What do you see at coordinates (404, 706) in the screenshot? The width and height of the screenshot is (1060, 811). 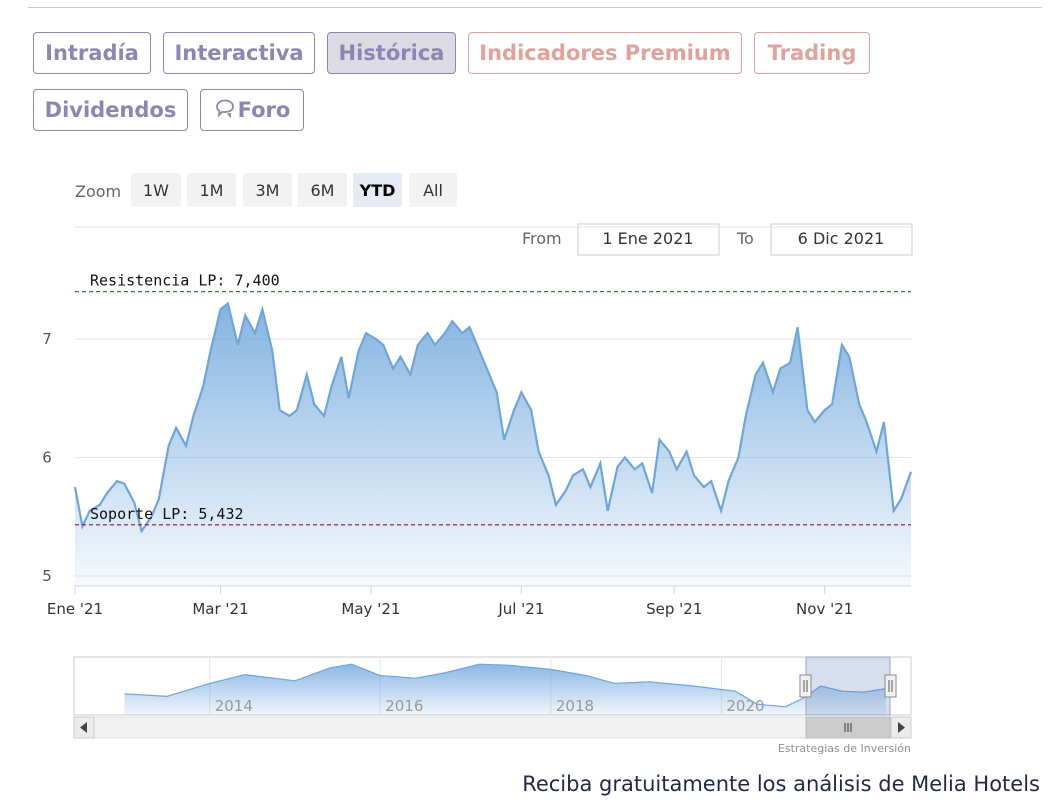 I see `navigator-tick-label: 2016` at bounding box center [404, 706].